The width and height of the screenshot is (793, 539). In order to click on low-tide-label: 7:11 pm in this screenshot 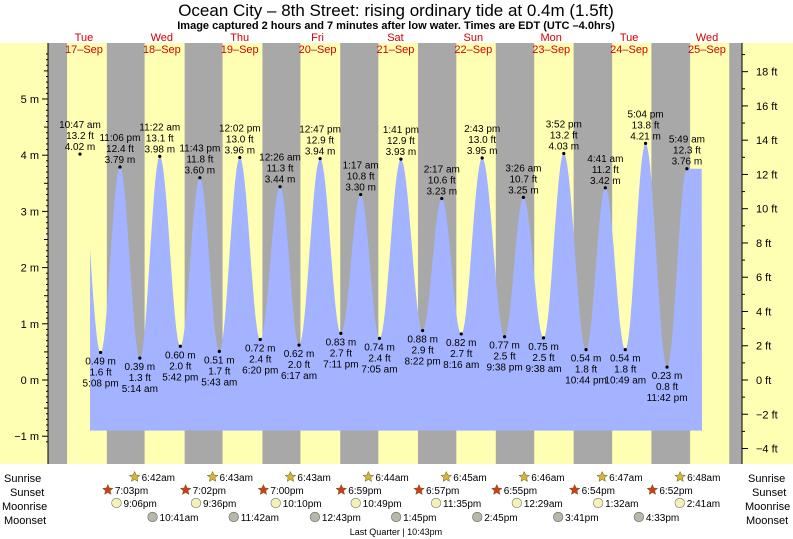, I will do `click(340, 364)`.